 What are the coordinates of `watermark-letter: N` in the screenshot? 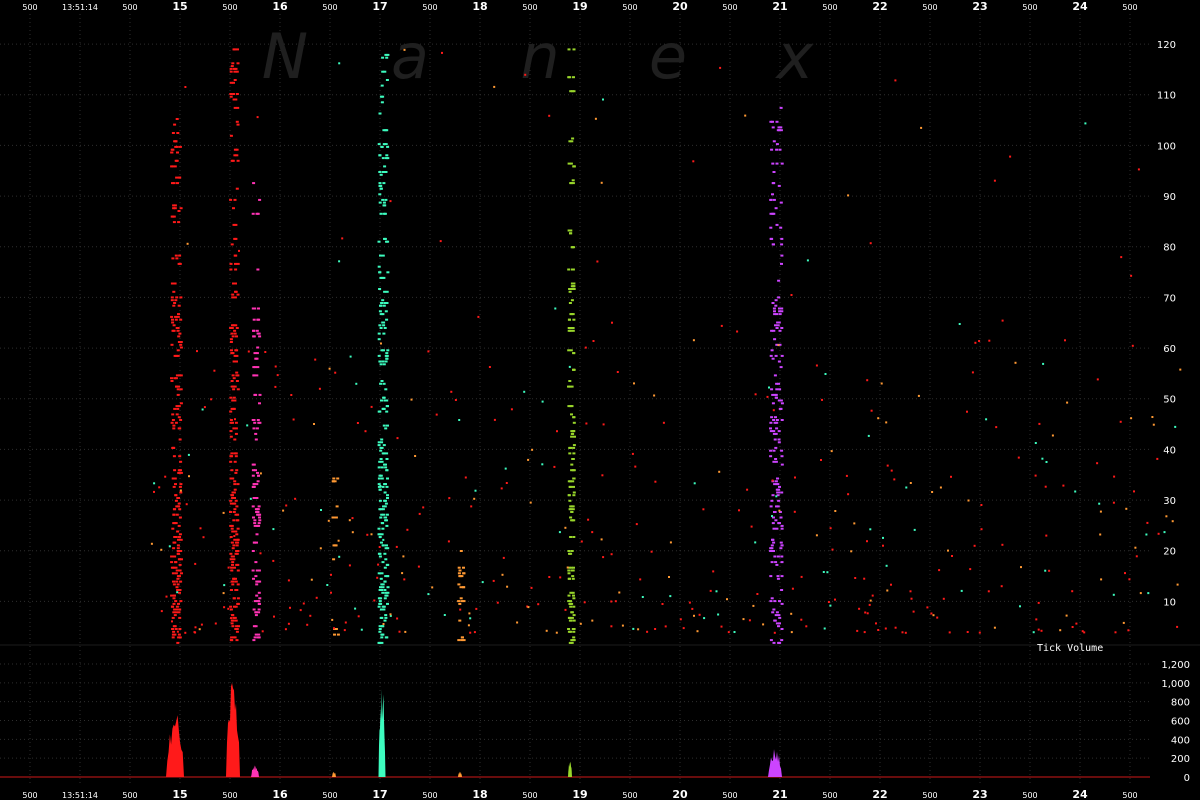 It's located at (285, 56).